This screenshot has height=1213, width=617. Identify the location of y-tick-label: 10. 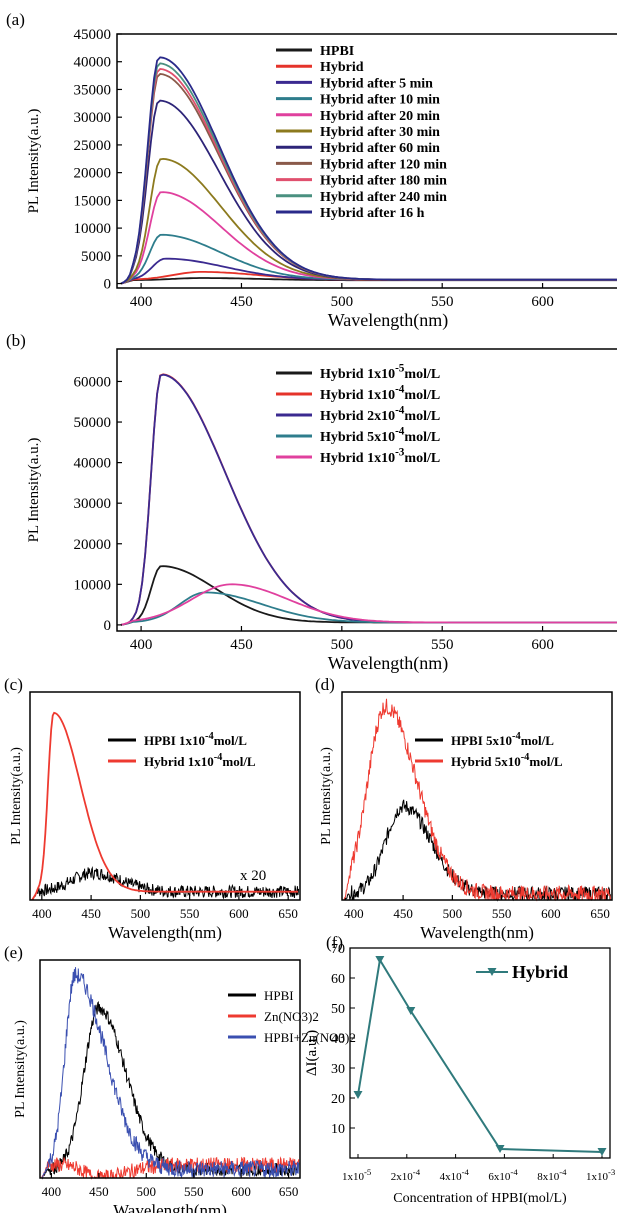
(338, 1129).